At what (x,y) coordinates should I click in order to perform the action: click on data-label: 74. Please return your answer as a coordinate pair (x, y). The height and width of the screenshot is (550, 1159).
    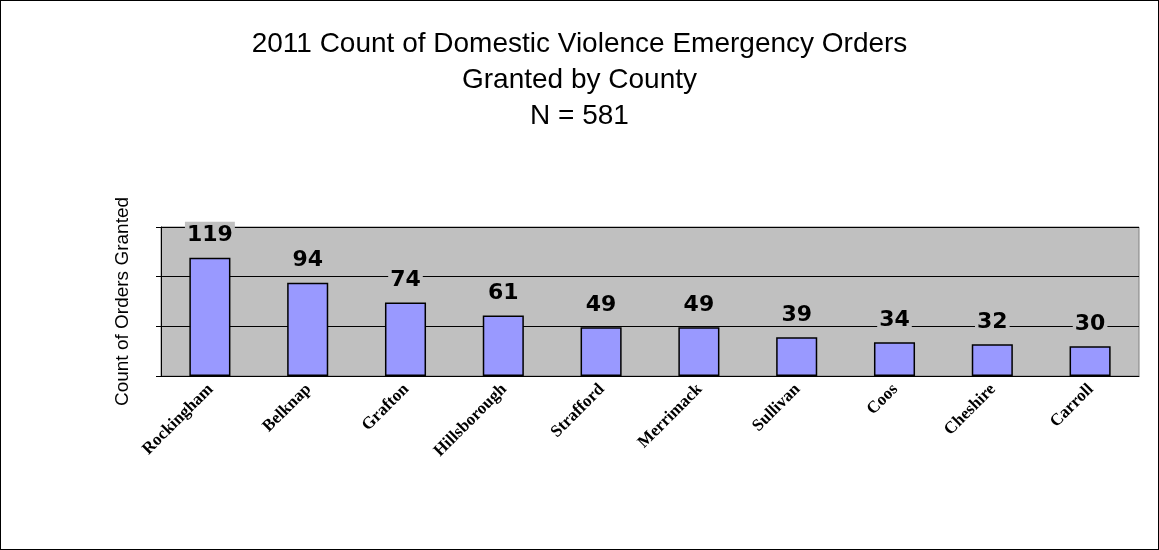
    Looking at the image, I should click on (405, 278).